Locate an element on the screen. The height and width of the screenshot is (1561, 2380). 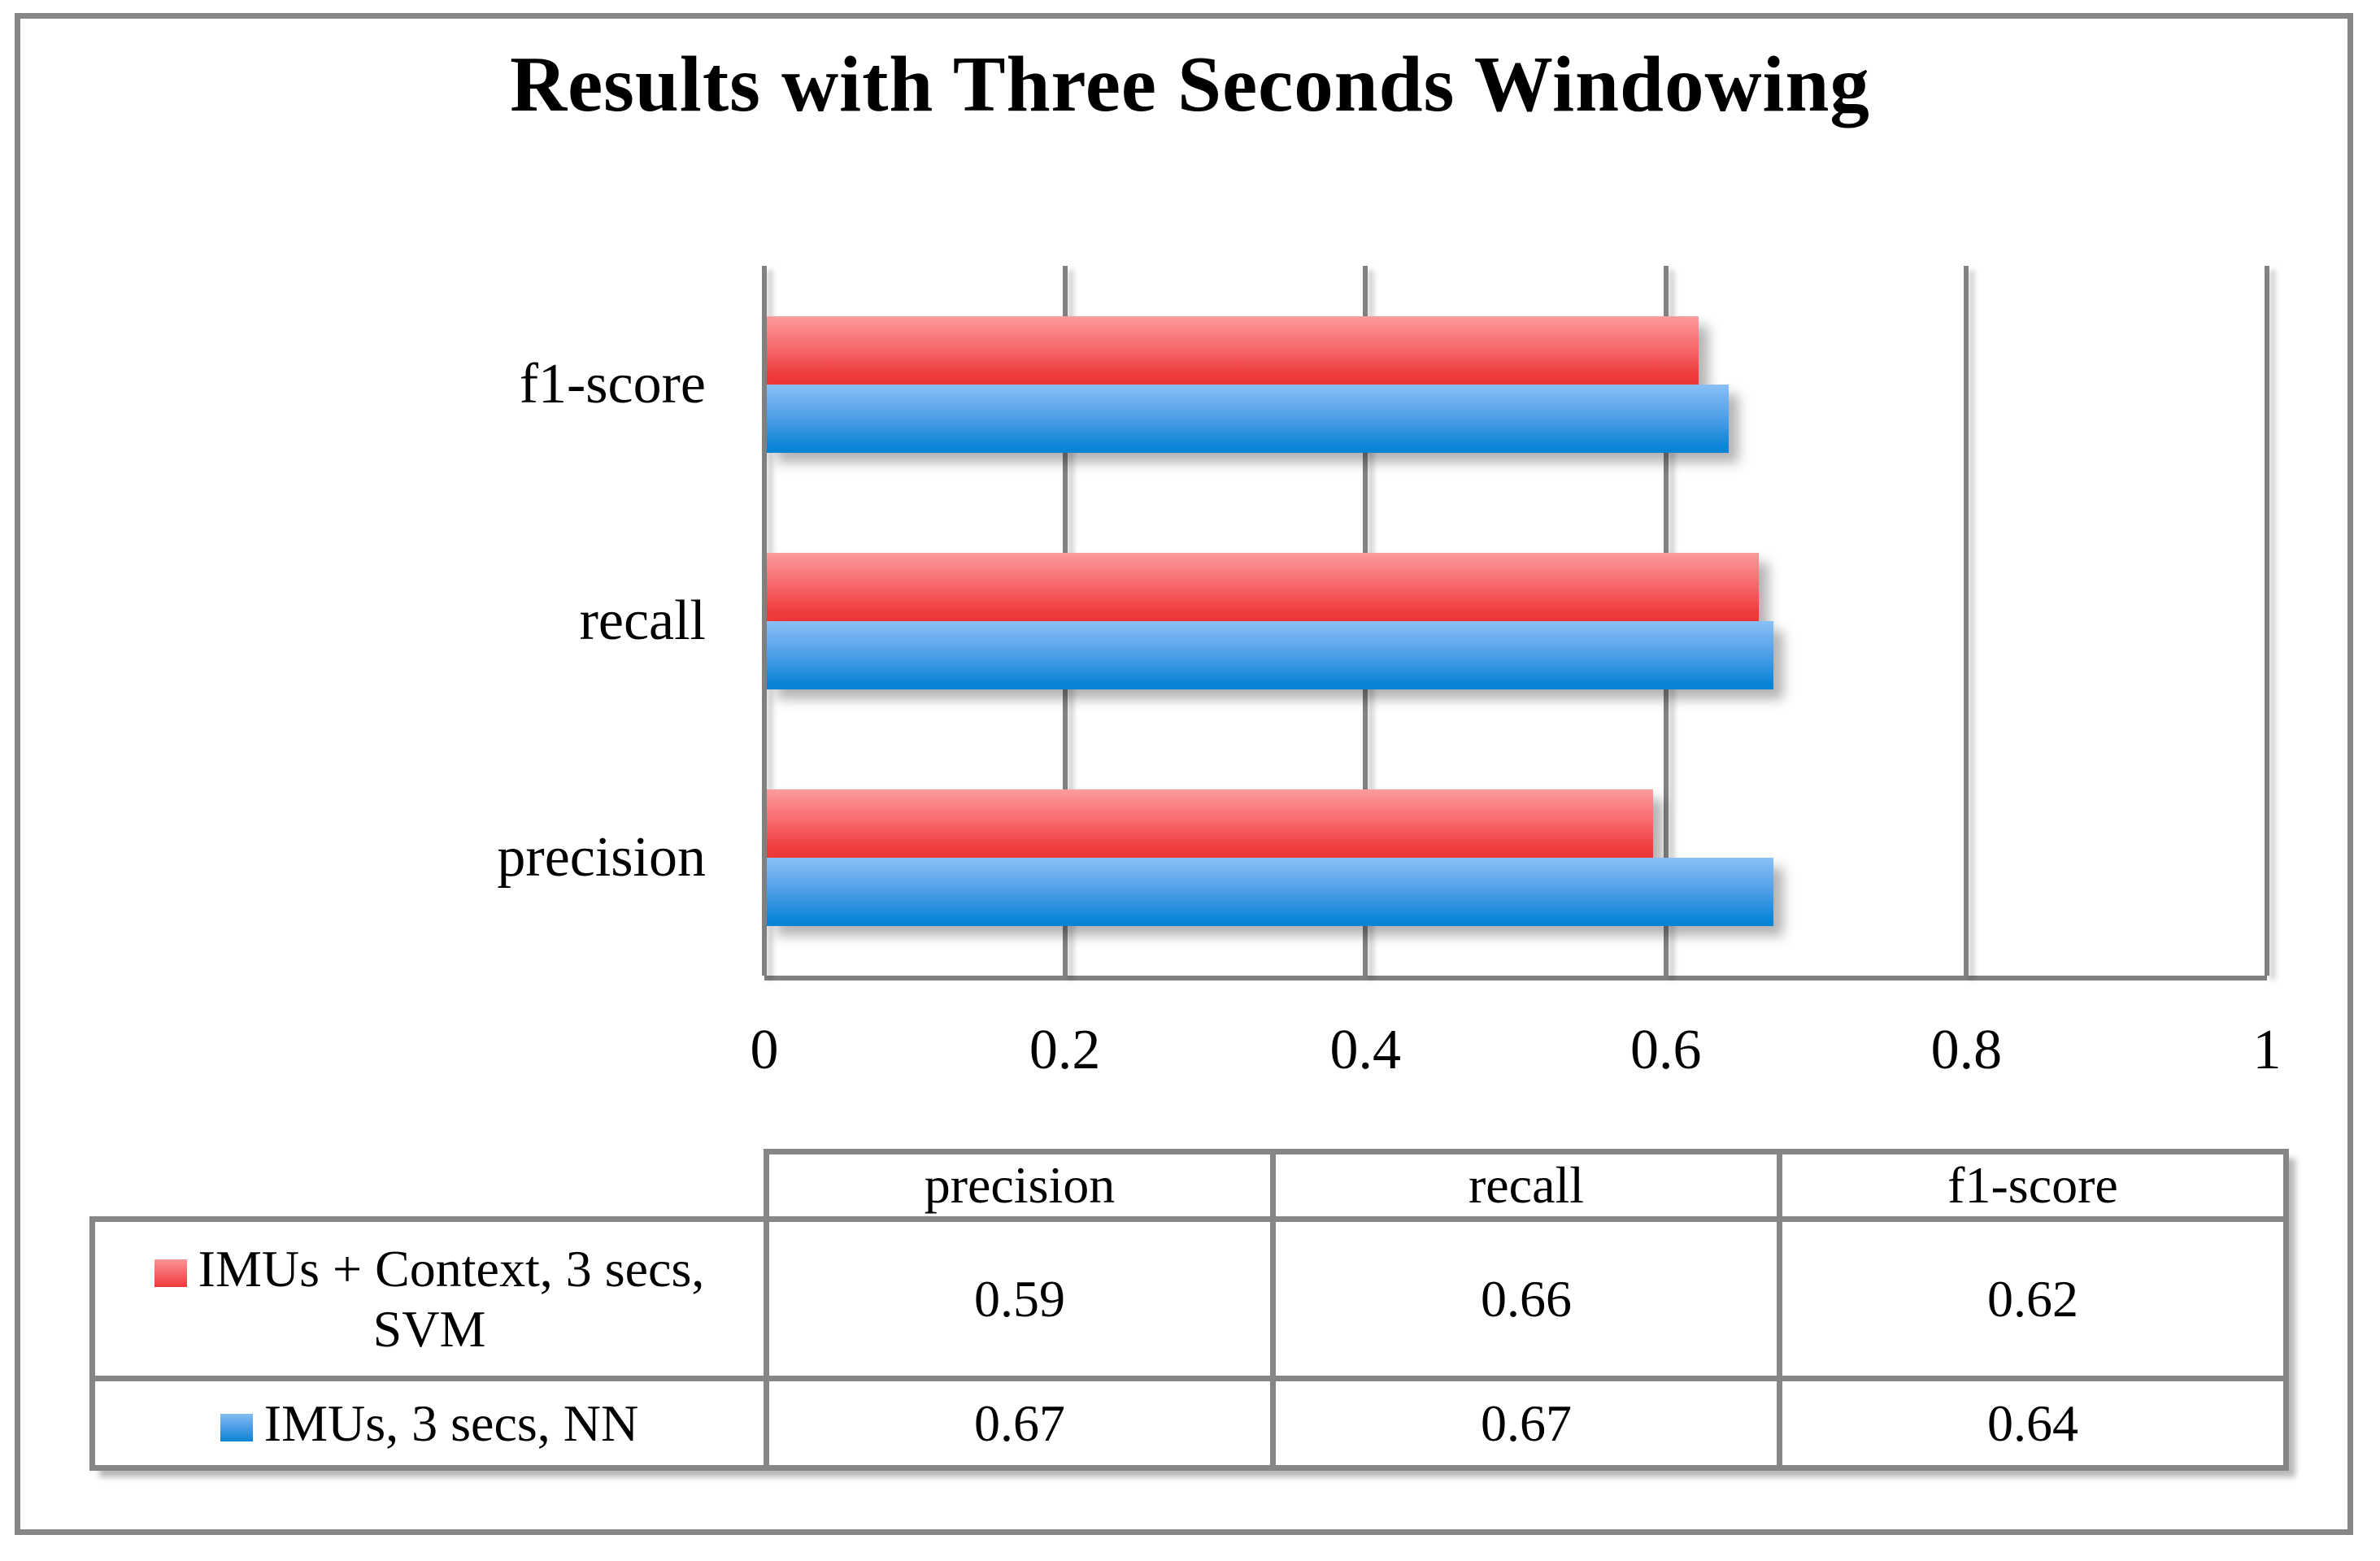
x-tick-label-0.6: 0.6 is located at coordinates (1666, 1050).